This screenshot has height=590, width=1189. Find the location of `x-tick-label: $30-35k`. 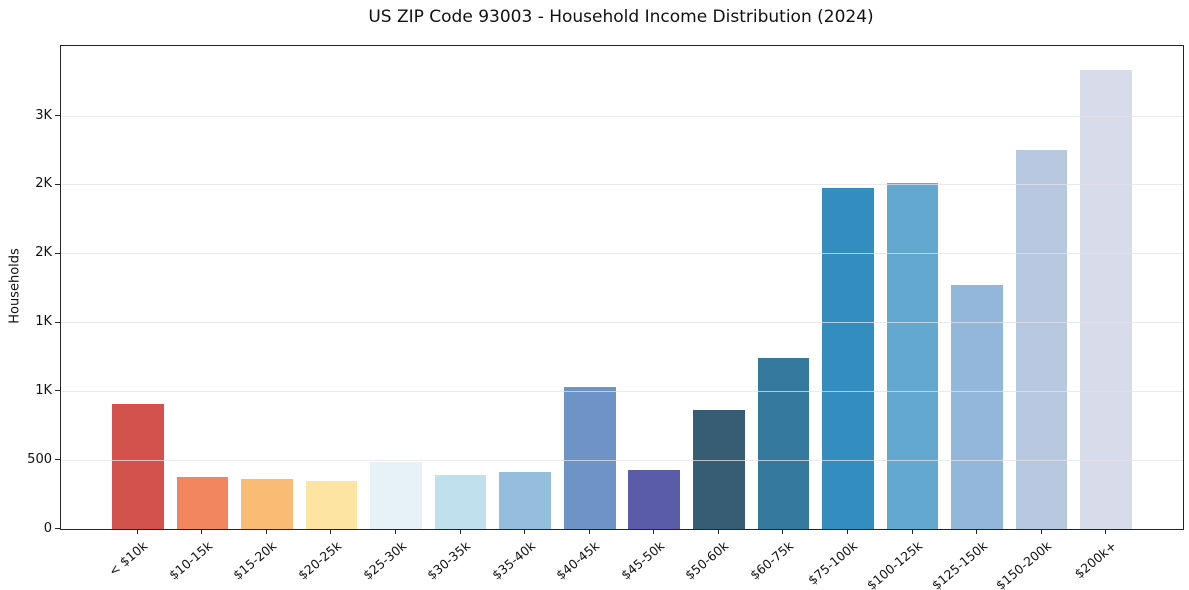

x-tick-label: $30-35k is located at coordinates (449, 560).